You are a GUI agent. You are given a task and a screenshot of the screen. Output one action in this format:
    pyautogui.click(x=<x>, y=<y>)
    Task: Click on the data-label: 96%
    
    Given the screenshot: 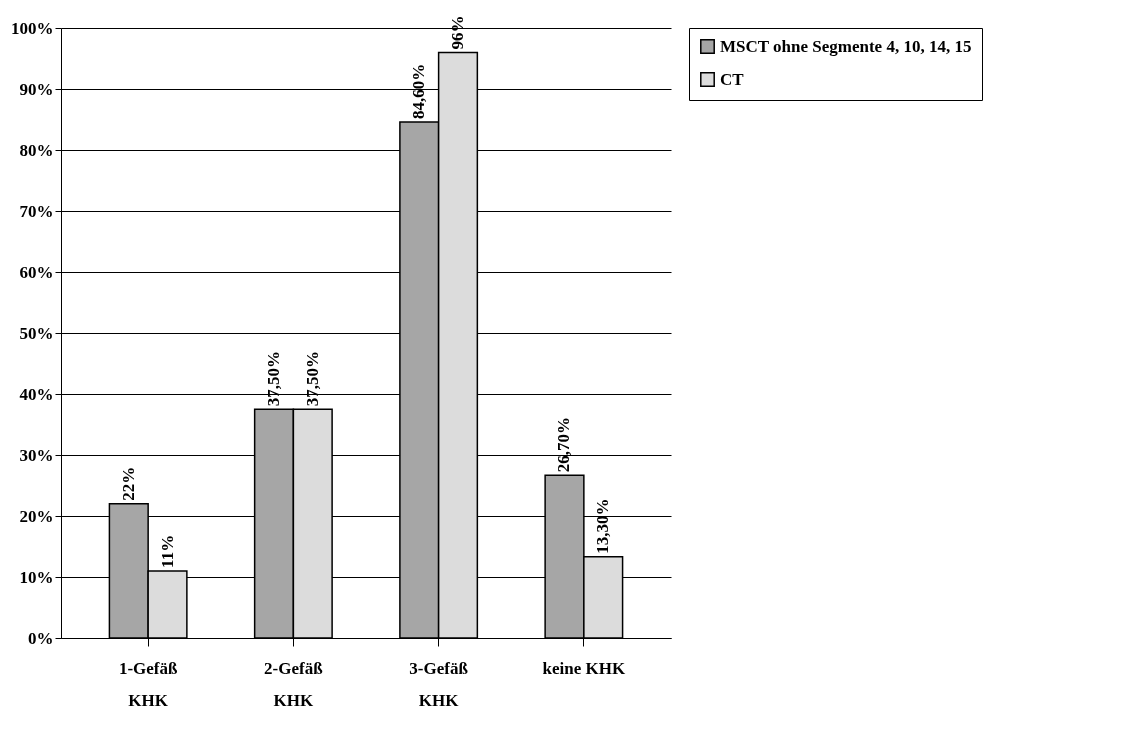 What is the action you would take?
    pyautogui.click(x=457, y=32)
    